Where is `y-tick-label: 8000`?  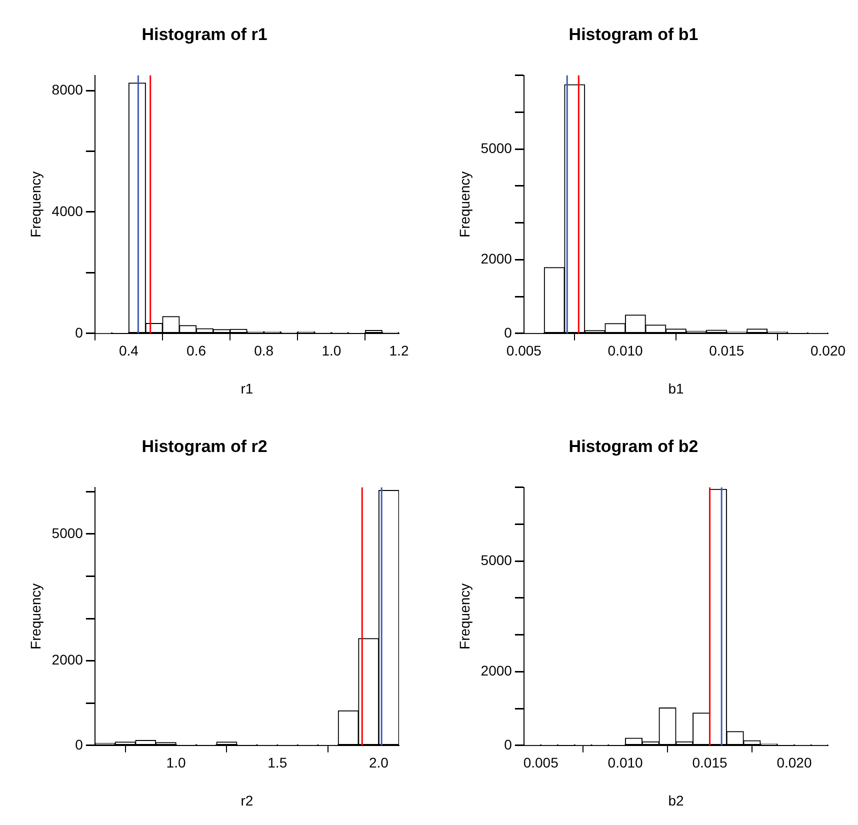
y-tick-label: 8000 is located at coordinates (68, 89).